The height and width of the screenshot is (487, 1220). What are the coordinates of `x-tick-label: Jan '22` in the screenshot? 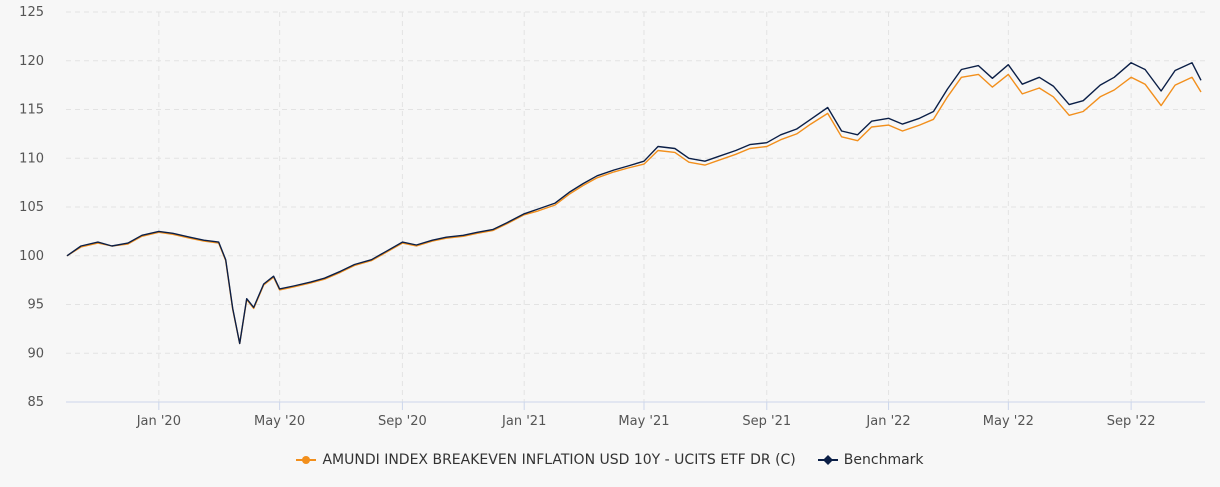 It's located at (887, 421).